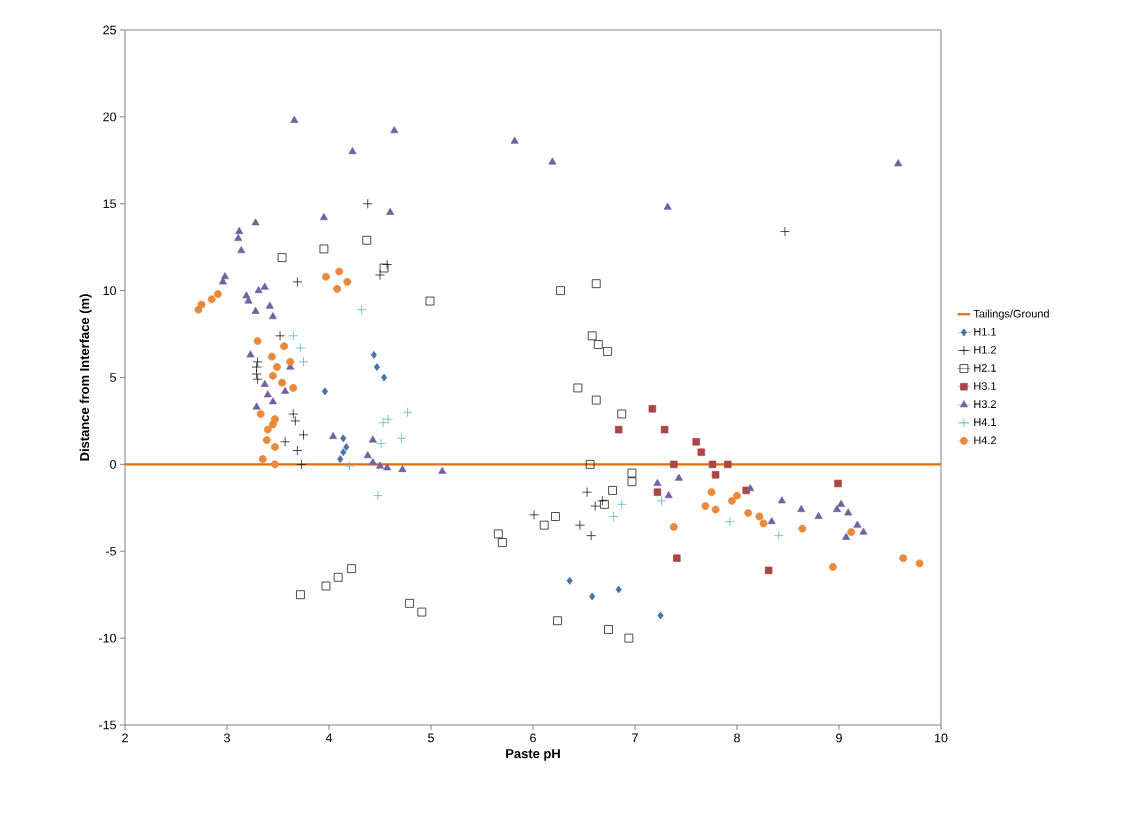 Image resolution: width=1147 pixels, height=836 pixels. What do you see at coordinates (227, 738) in the screenshot?
I see `x-tick-label: 3` at bounding box center [227, 738].